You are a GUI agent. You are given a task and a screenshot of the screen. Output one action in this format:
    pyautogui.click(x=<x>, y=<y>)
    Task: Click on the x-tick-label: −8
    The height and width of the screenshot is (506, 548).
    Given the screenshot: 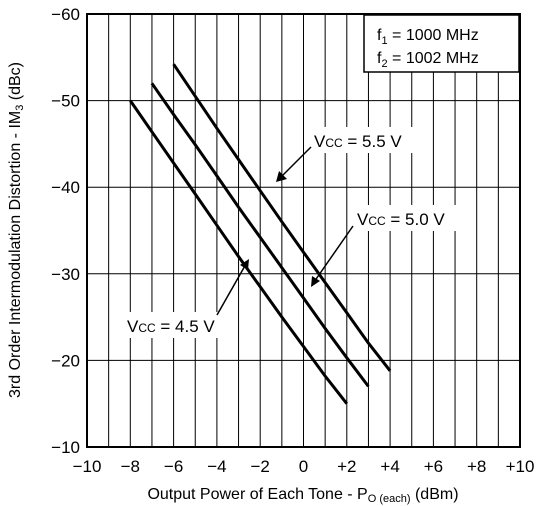 What is the action you would take?
    pyautogui.click(x=130, y=466)
    